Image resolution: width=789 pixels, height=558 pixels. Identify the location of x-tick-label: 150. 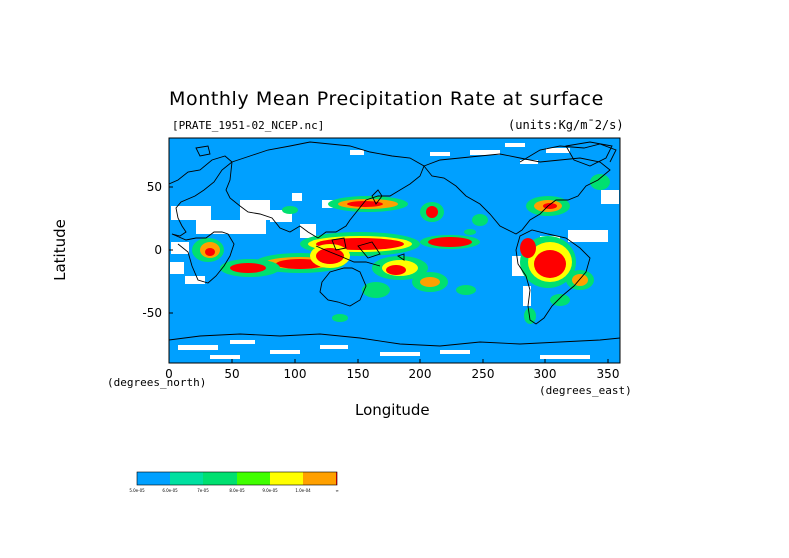
(358, 374).